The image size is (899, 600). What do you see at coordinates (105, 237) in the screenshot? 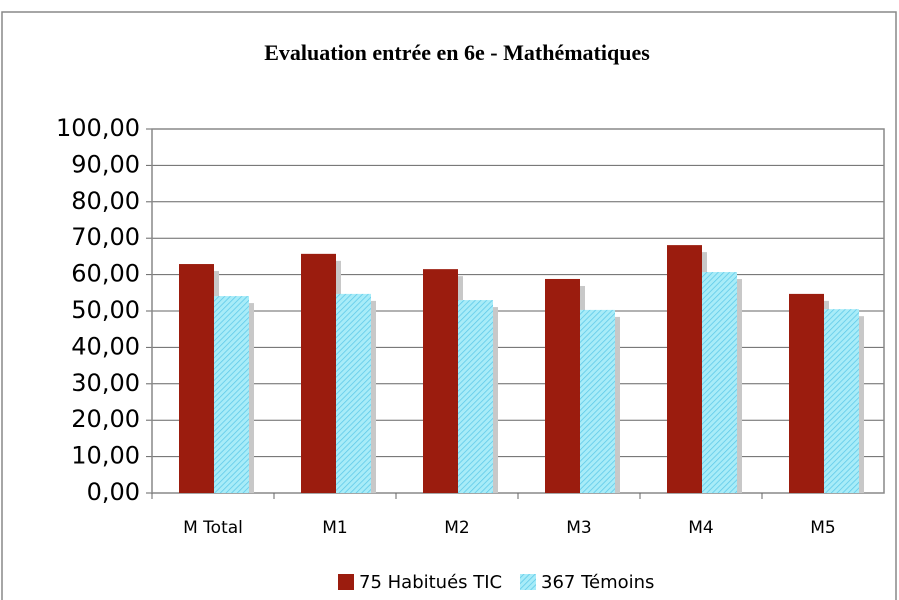
I see `y-tick-label: 70,00` at bounding box center [105, 237].